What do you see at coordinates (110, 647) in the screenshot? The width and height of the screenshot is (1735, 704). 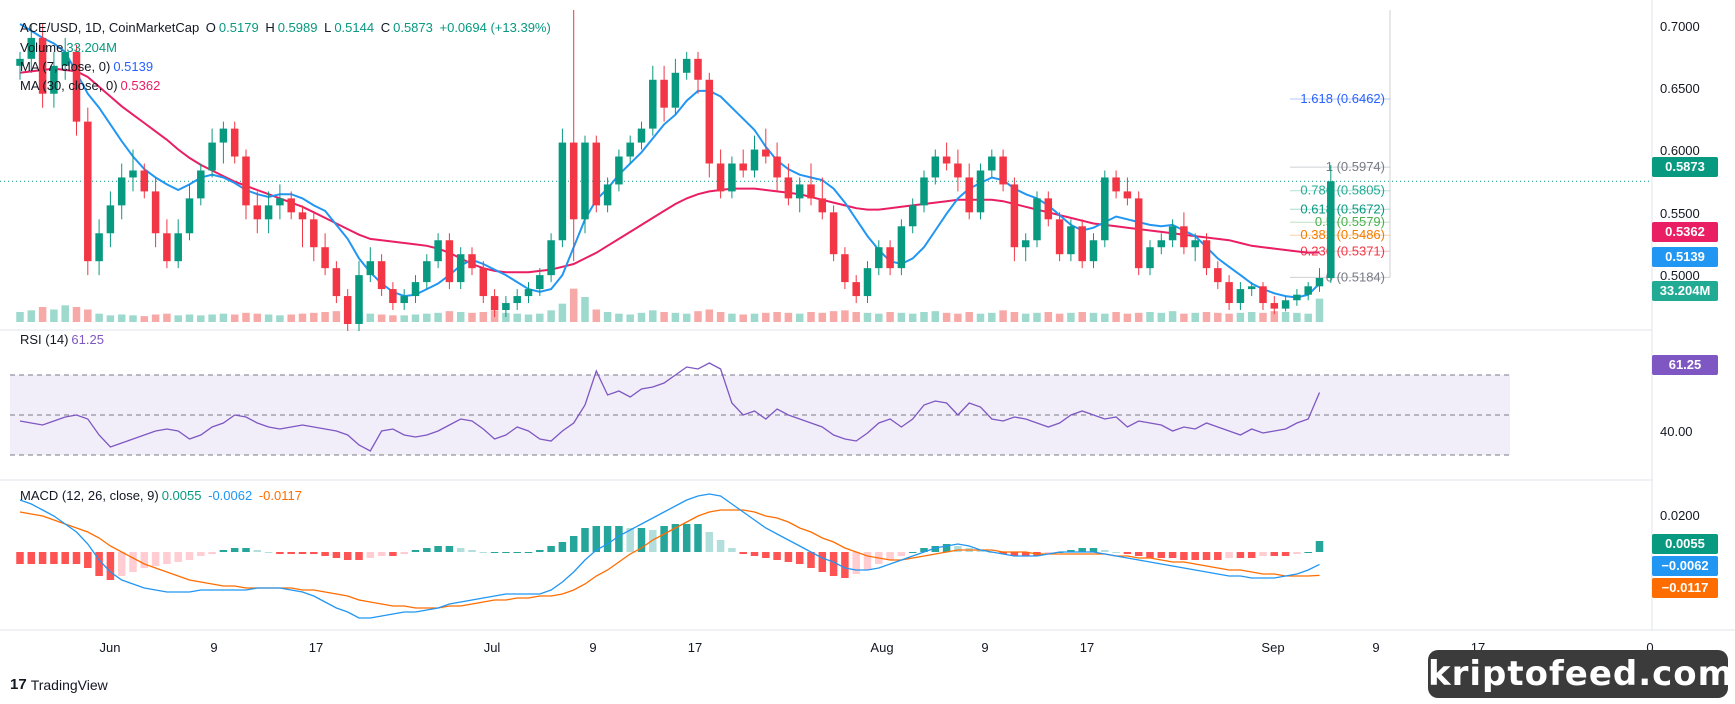 I see `x-axis-label: Jun` at bounding box center [110, 647].